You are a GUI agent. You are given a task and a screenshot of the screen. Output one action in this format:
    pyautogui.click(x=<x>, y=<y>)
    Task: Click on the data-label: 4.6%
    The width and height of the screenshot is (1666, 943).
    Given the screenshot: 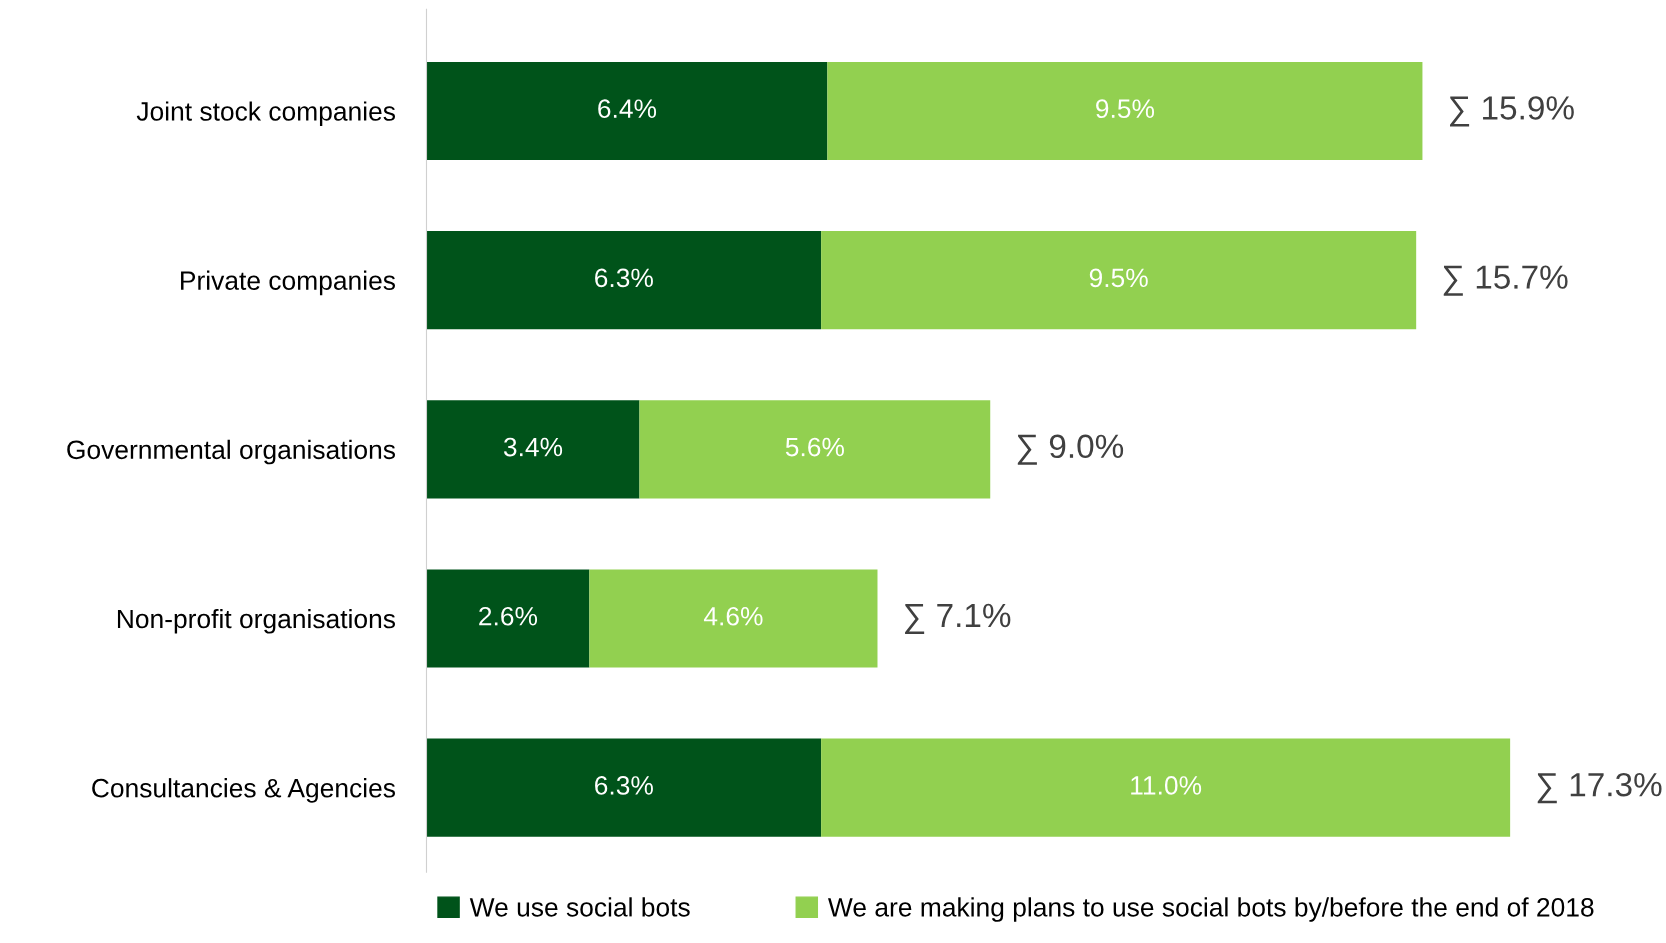 What is the action you would take?
    pyautogui.click(x=733, y=616)
    